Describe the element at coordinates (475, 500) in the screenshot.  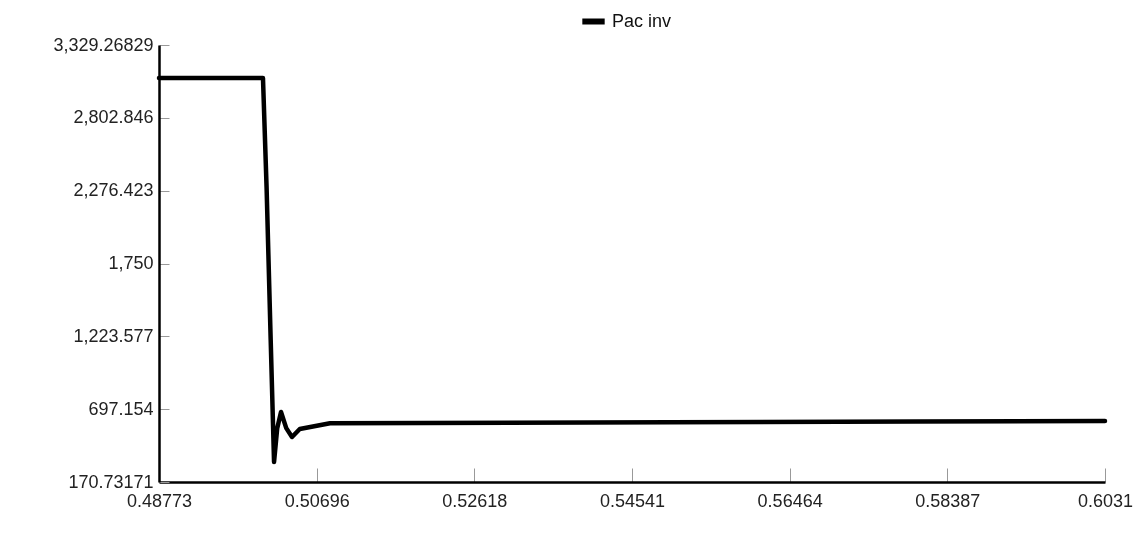
I see `x-tick-label: 0.52618` at that location.